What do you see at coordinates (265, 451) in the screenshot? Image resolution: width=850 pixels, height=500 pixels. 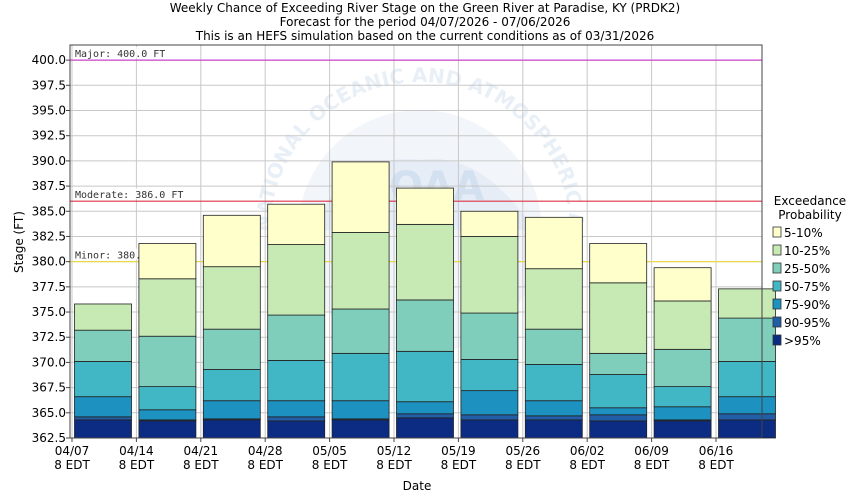 I see `x-tick-date: 04/28` at bounding box center [265, 451].